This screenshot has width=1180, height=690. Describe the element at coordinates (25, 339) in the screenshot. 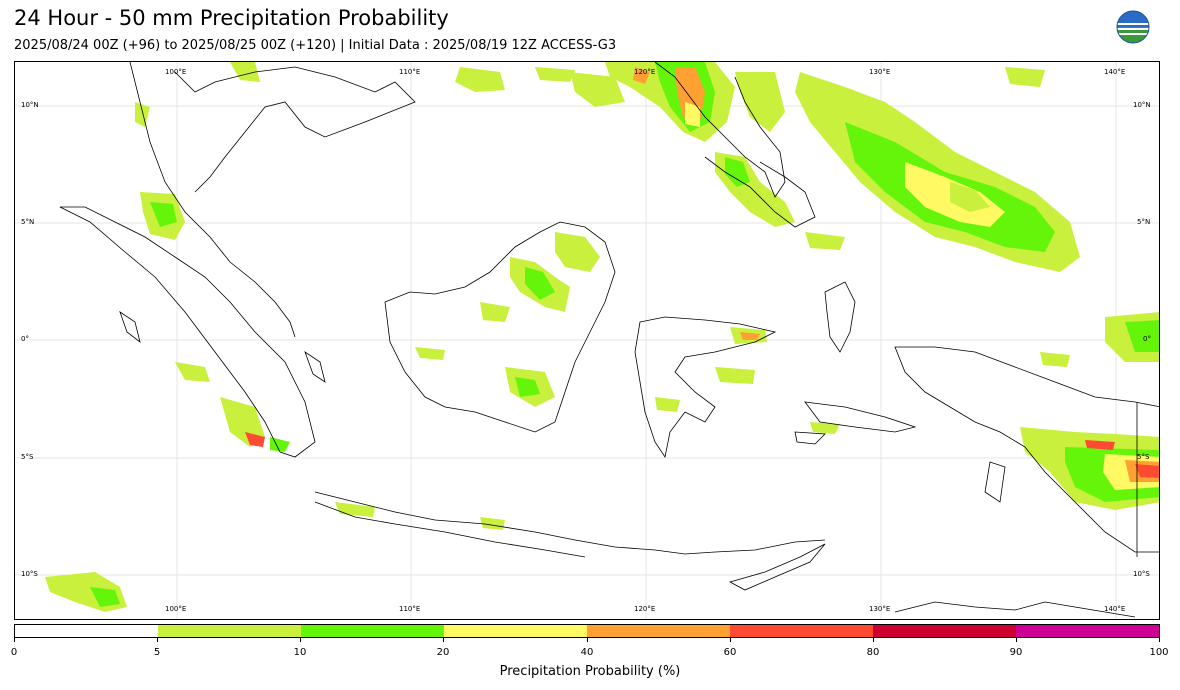

I see `lat-label-left-0: 0°` at that location.